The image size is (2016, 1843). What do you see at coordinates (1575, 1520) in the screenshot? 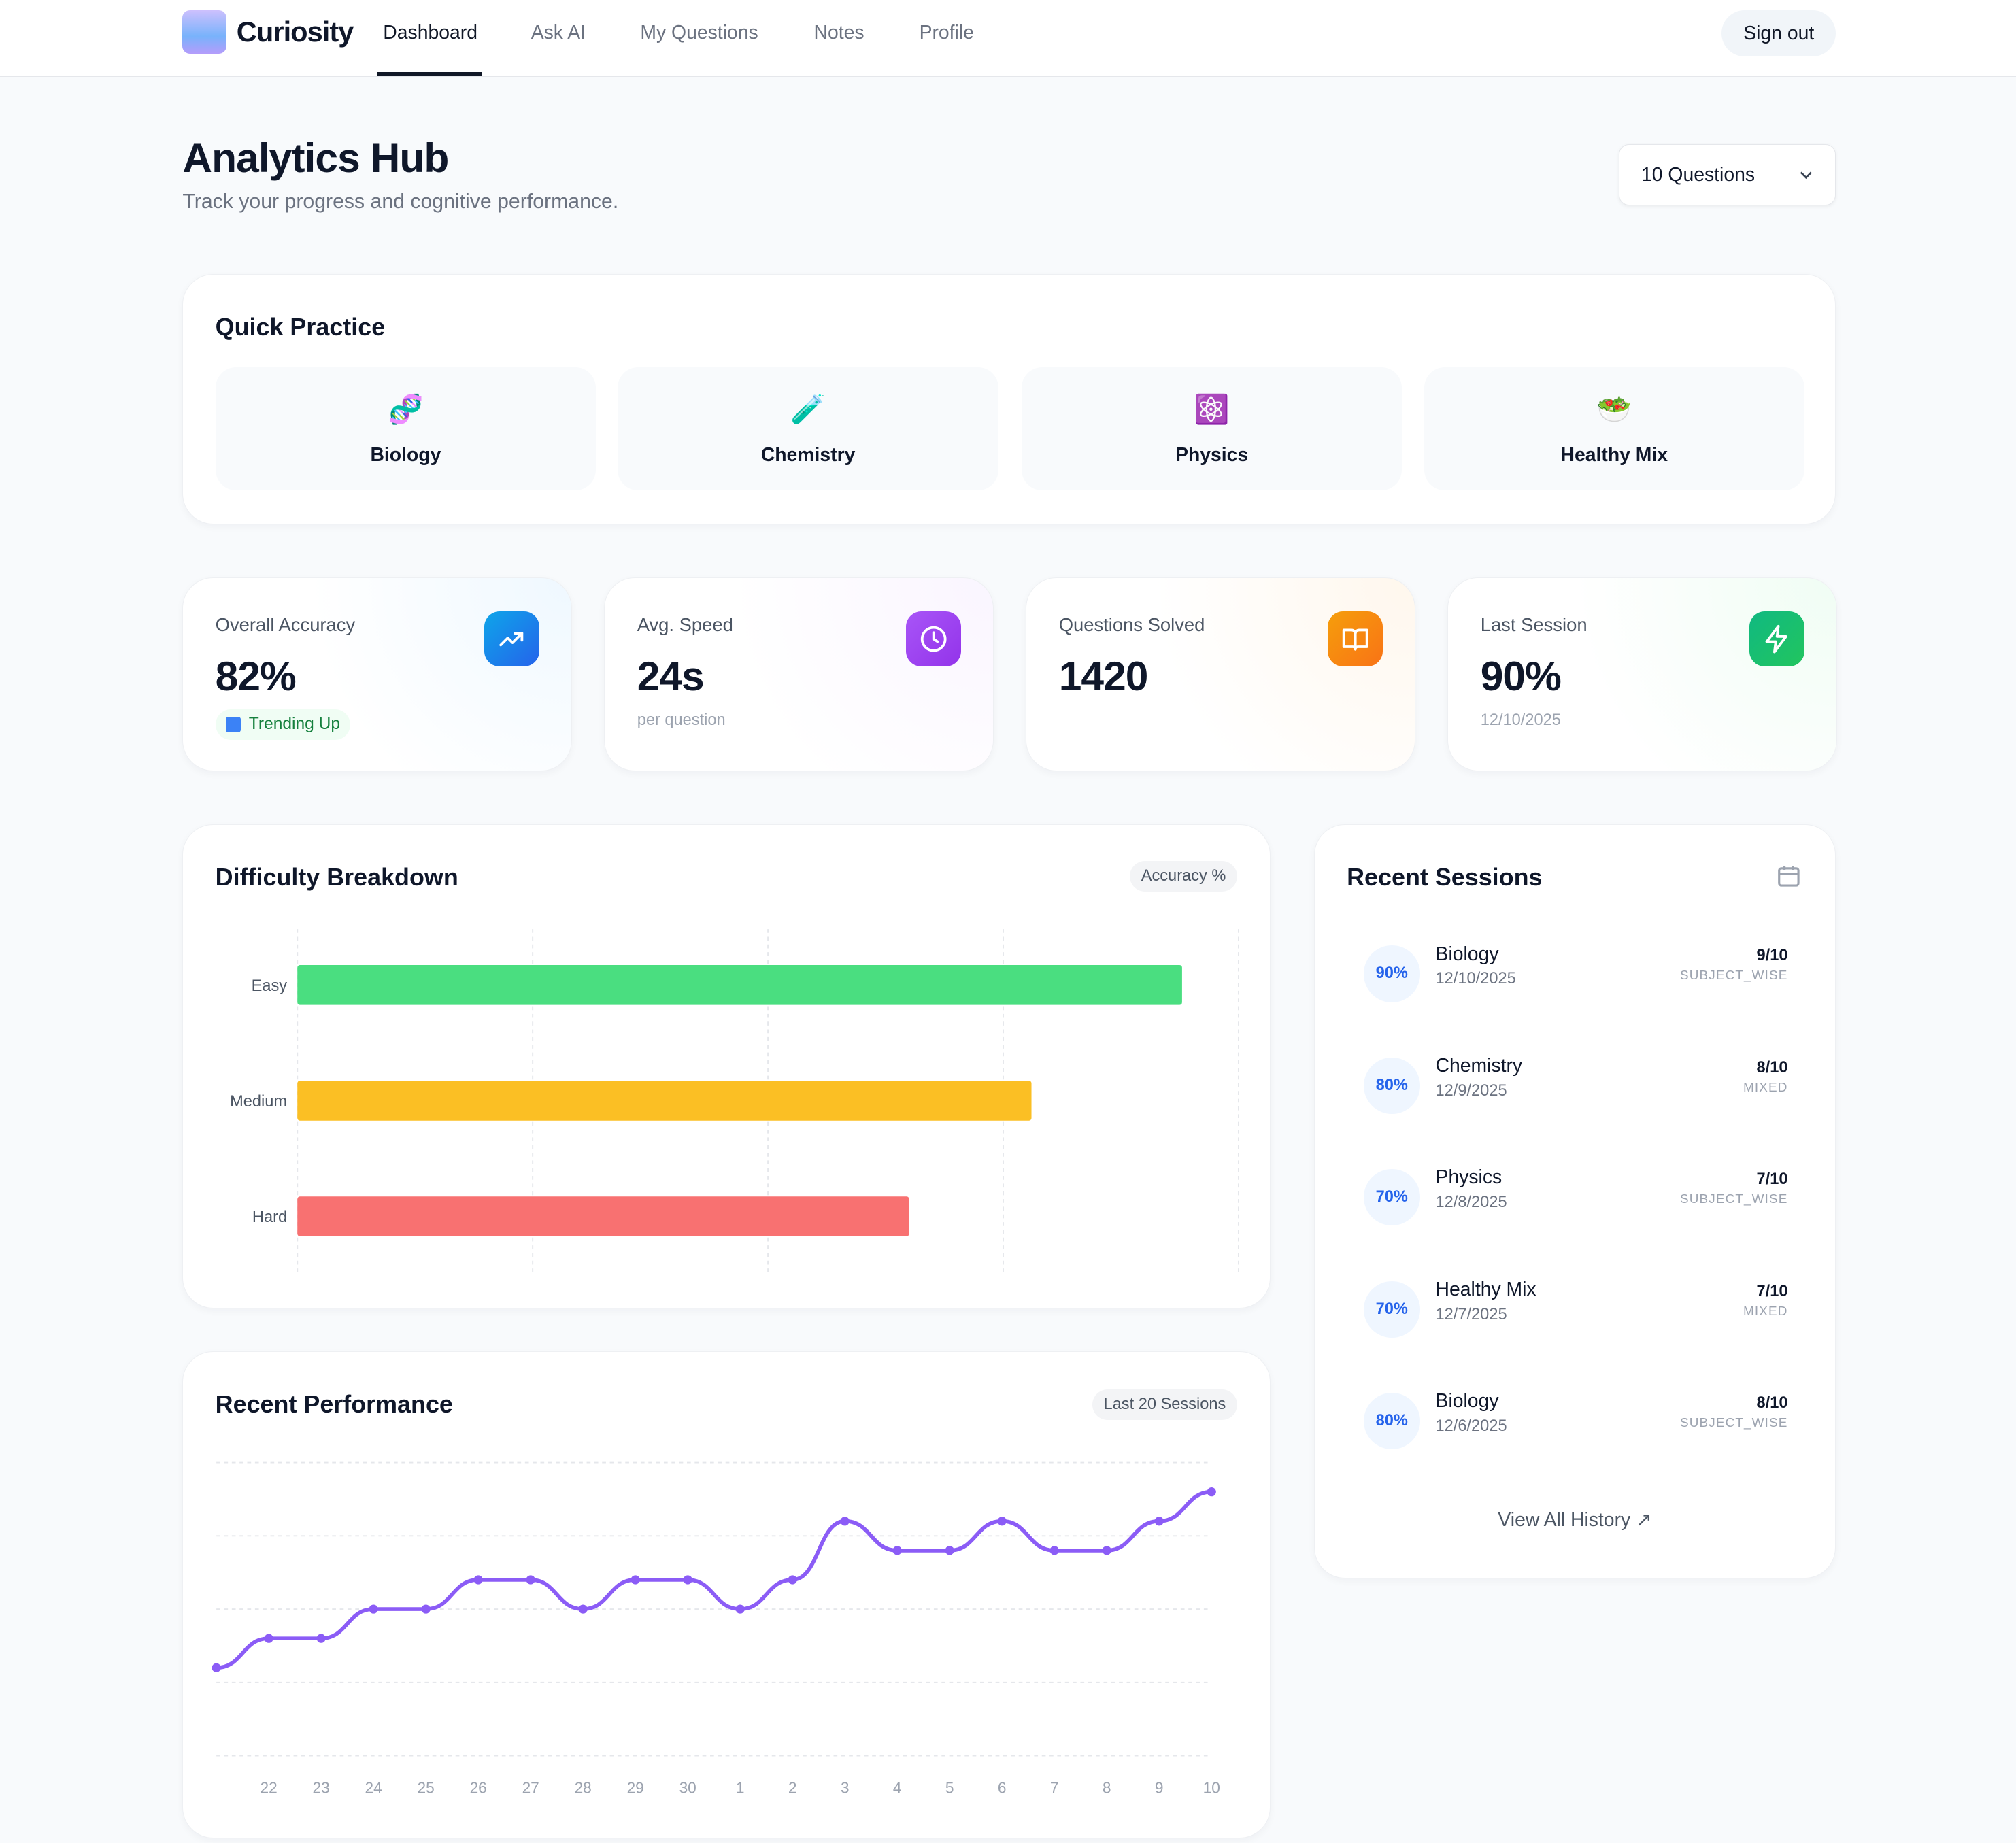
I see `view-all-history-link: View All History ↗` at bounding box center [1575, 1520].